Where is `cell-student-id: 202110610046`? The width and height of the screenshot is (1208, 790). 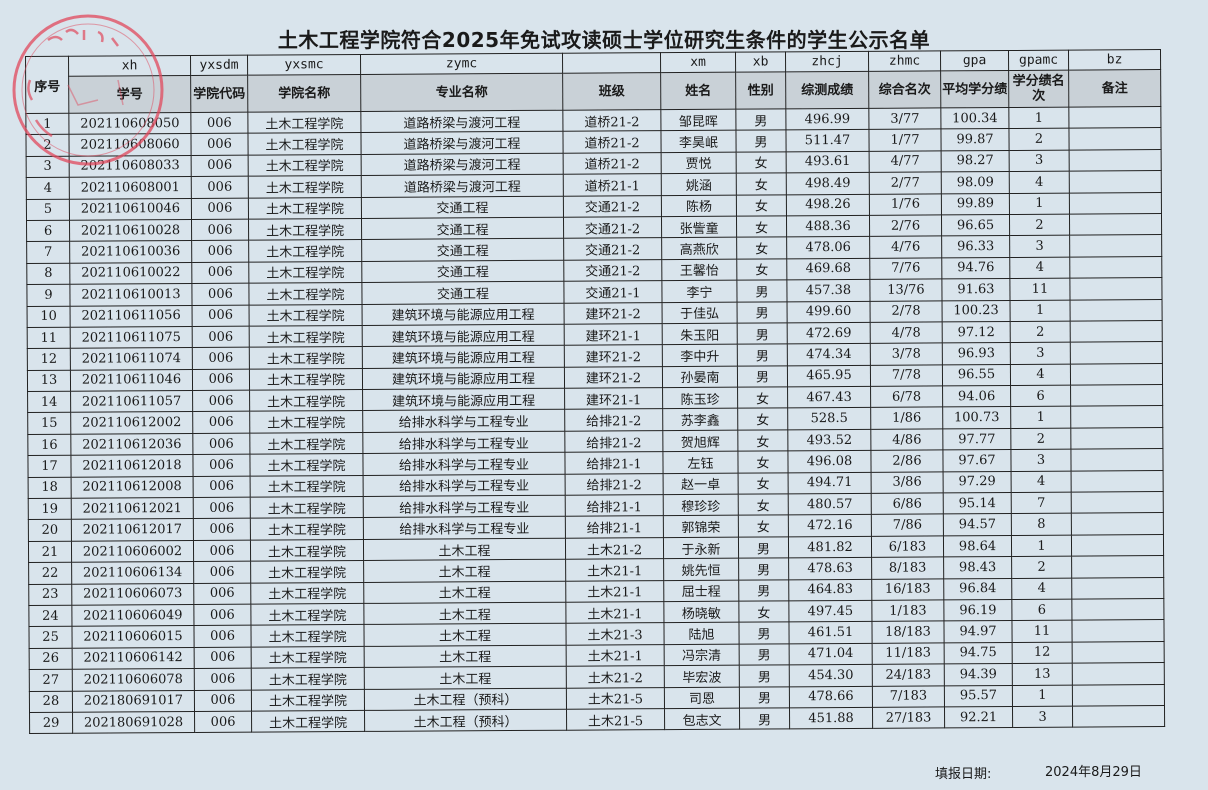 cell-student-id: 202110610046 is located at coordinates (130, 209).